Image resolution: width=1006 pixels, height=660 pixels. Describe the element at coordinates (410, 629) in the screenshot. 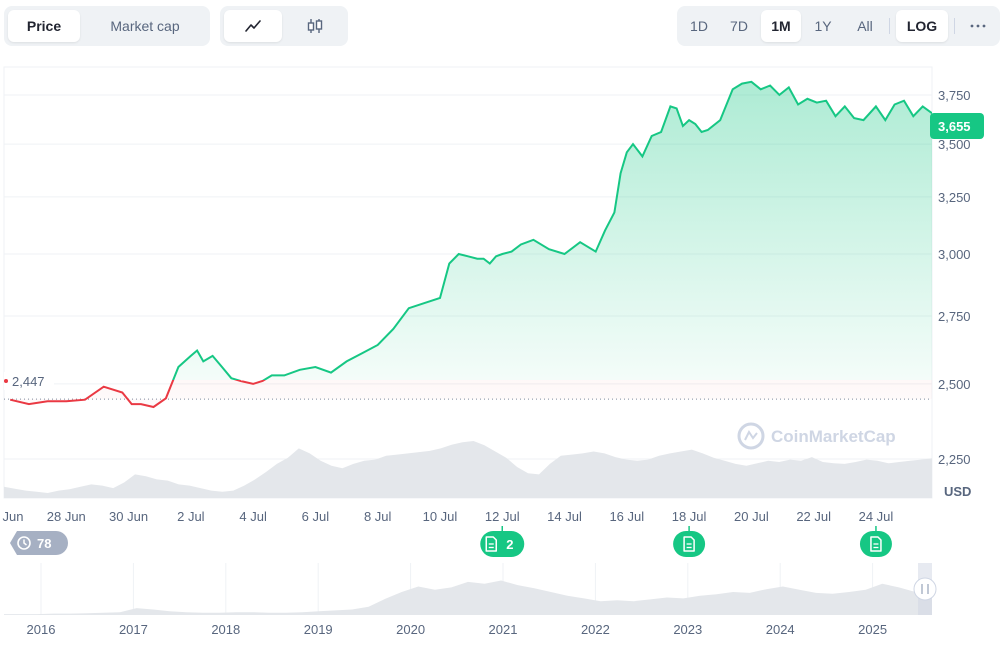

I see `navigator-year-label: 2020` at that location.